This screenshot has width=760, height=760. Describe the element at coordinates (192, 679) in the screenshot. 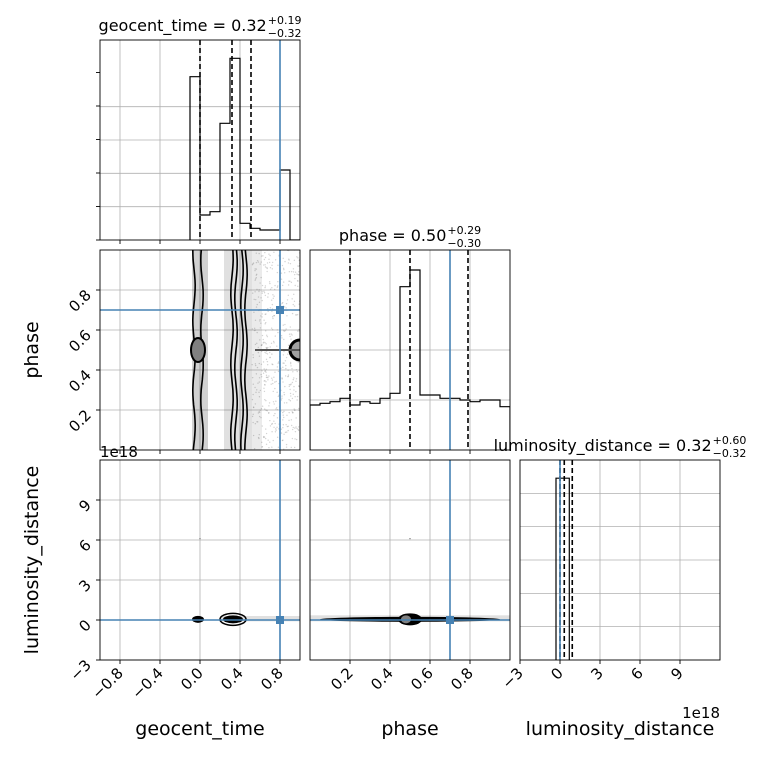

I see `x-tick-label: 0.0` at that location.